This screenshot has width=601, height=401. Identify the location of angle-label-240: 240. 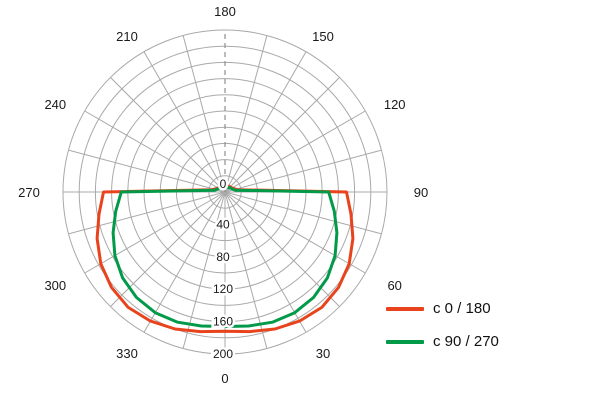
(55, 104).